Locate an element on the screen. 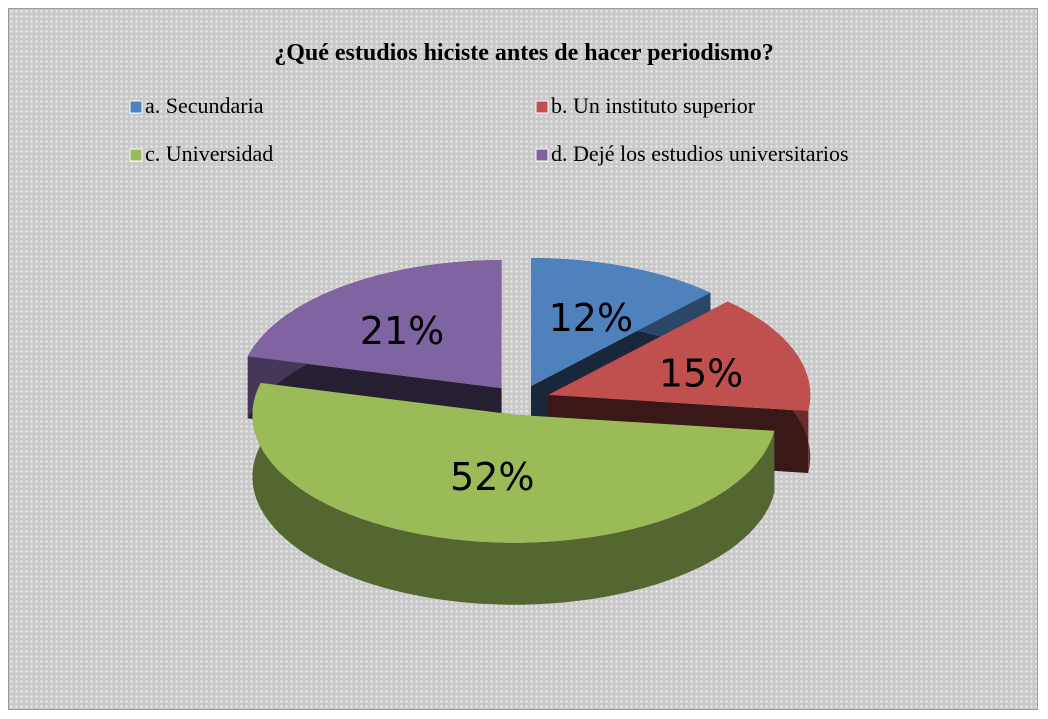 The image size is (1048, 719). legend-label: c. Universidad is located at coordinates (209, 153).